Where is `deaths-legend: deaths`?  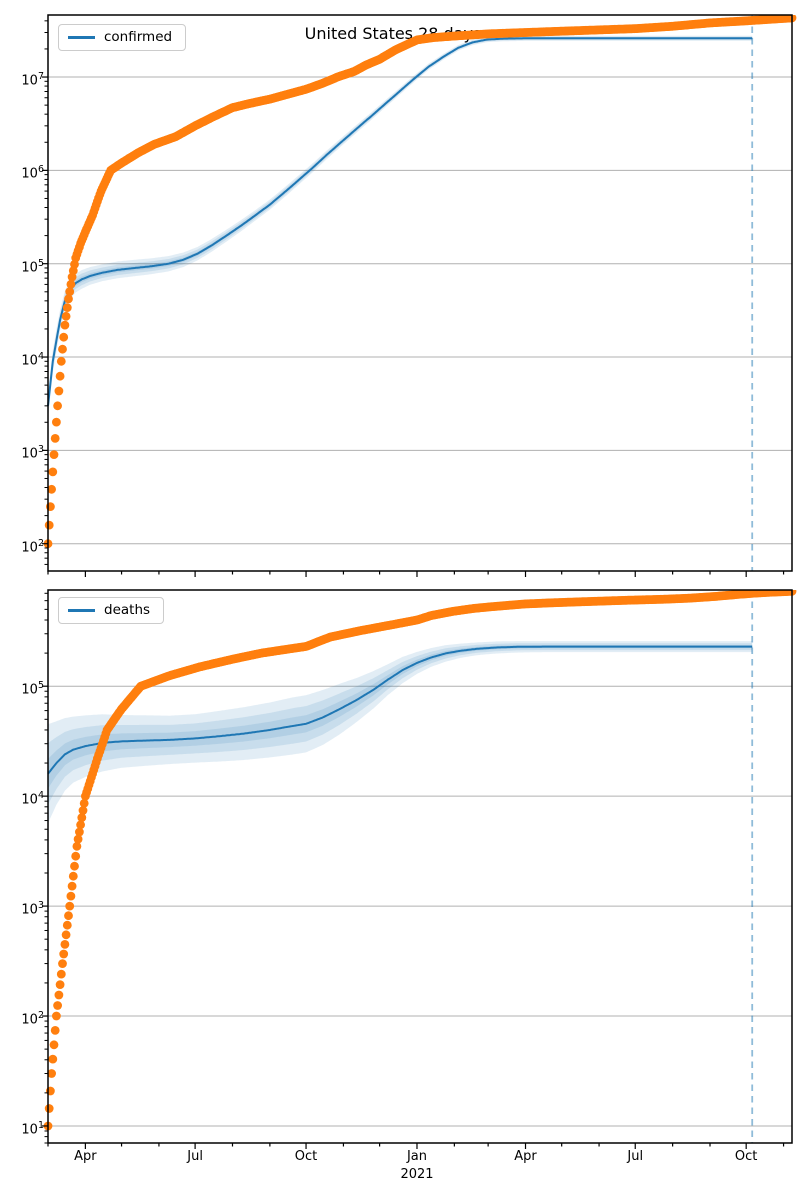 deaths-legend: deaths is located at coordinates (111, 610).